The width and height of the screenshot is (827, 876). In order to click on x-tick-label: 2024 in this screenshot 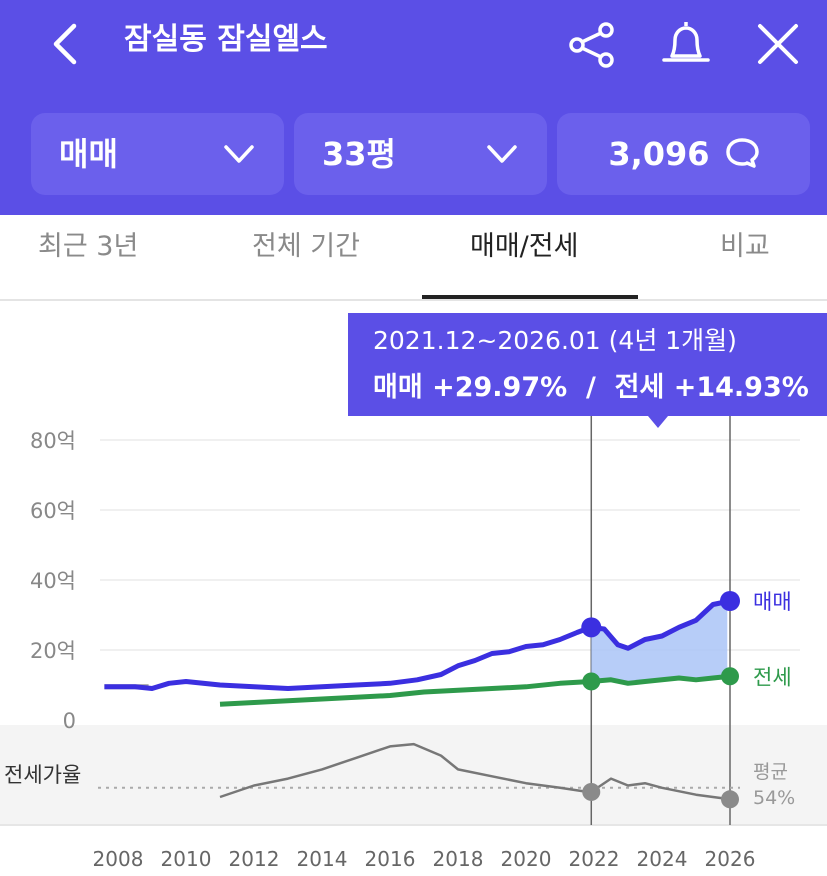, I will do `click(662, 859)`.